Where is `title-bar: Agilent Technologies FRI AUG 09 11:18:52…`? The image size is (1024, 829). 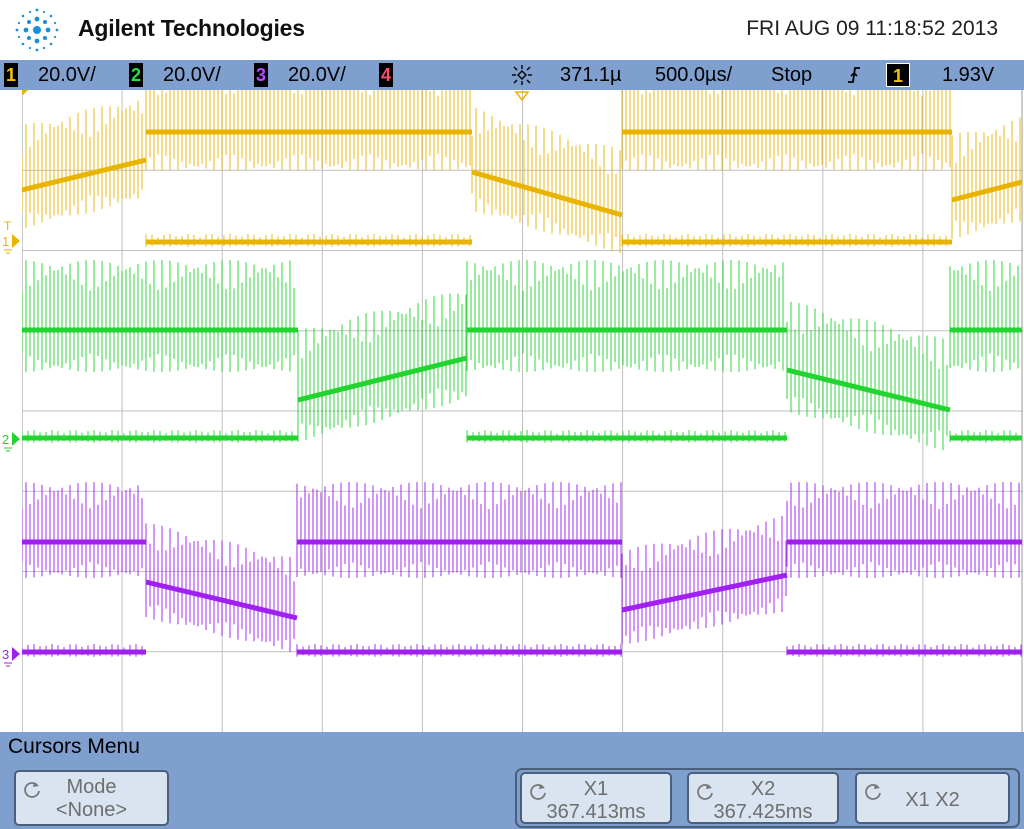
title-bar: Agilent Technologies FRI AUG 09 11:18:52… is located at coordinates (512, 30).